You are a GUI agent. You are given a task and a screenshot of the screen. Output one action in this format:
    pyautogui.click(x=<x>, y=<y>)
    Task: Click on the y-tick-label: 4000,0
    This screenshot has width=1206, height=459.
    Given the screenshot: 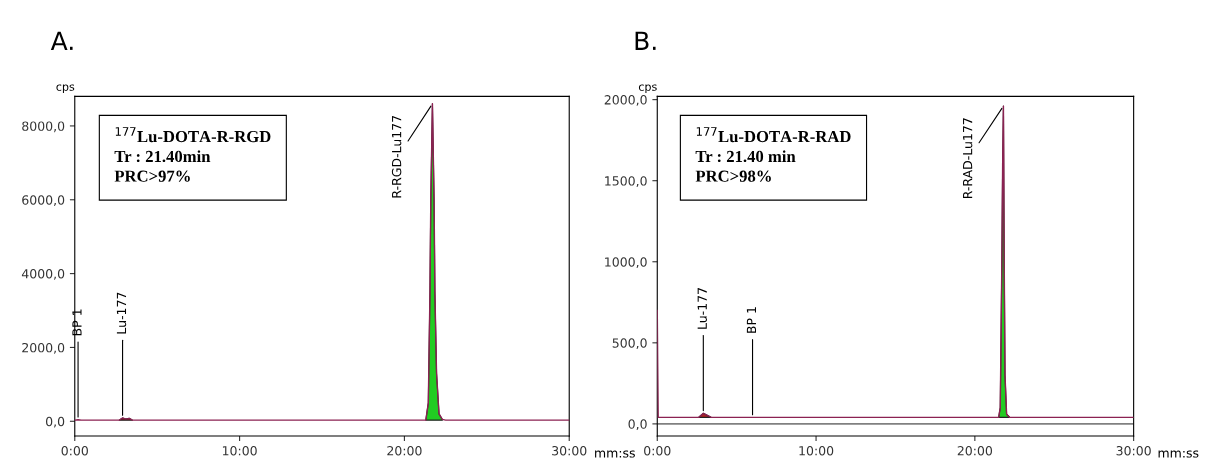 What is the action you would take?
    pyautogui.click(x=43, y=274)
    